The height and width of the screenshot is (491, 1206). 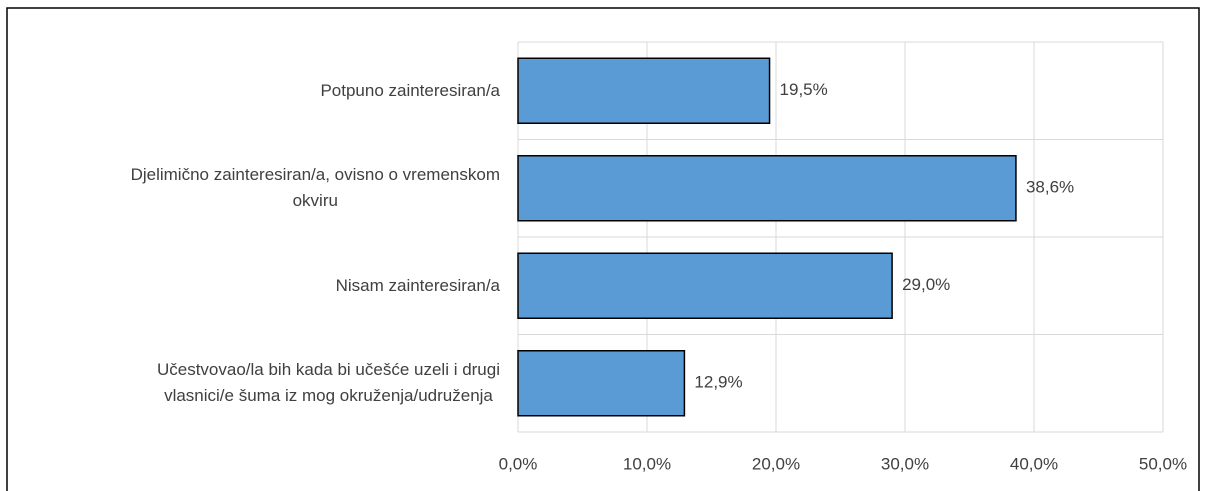 I want to click on value-label: 38,6%, so click(x=1050, y=187).